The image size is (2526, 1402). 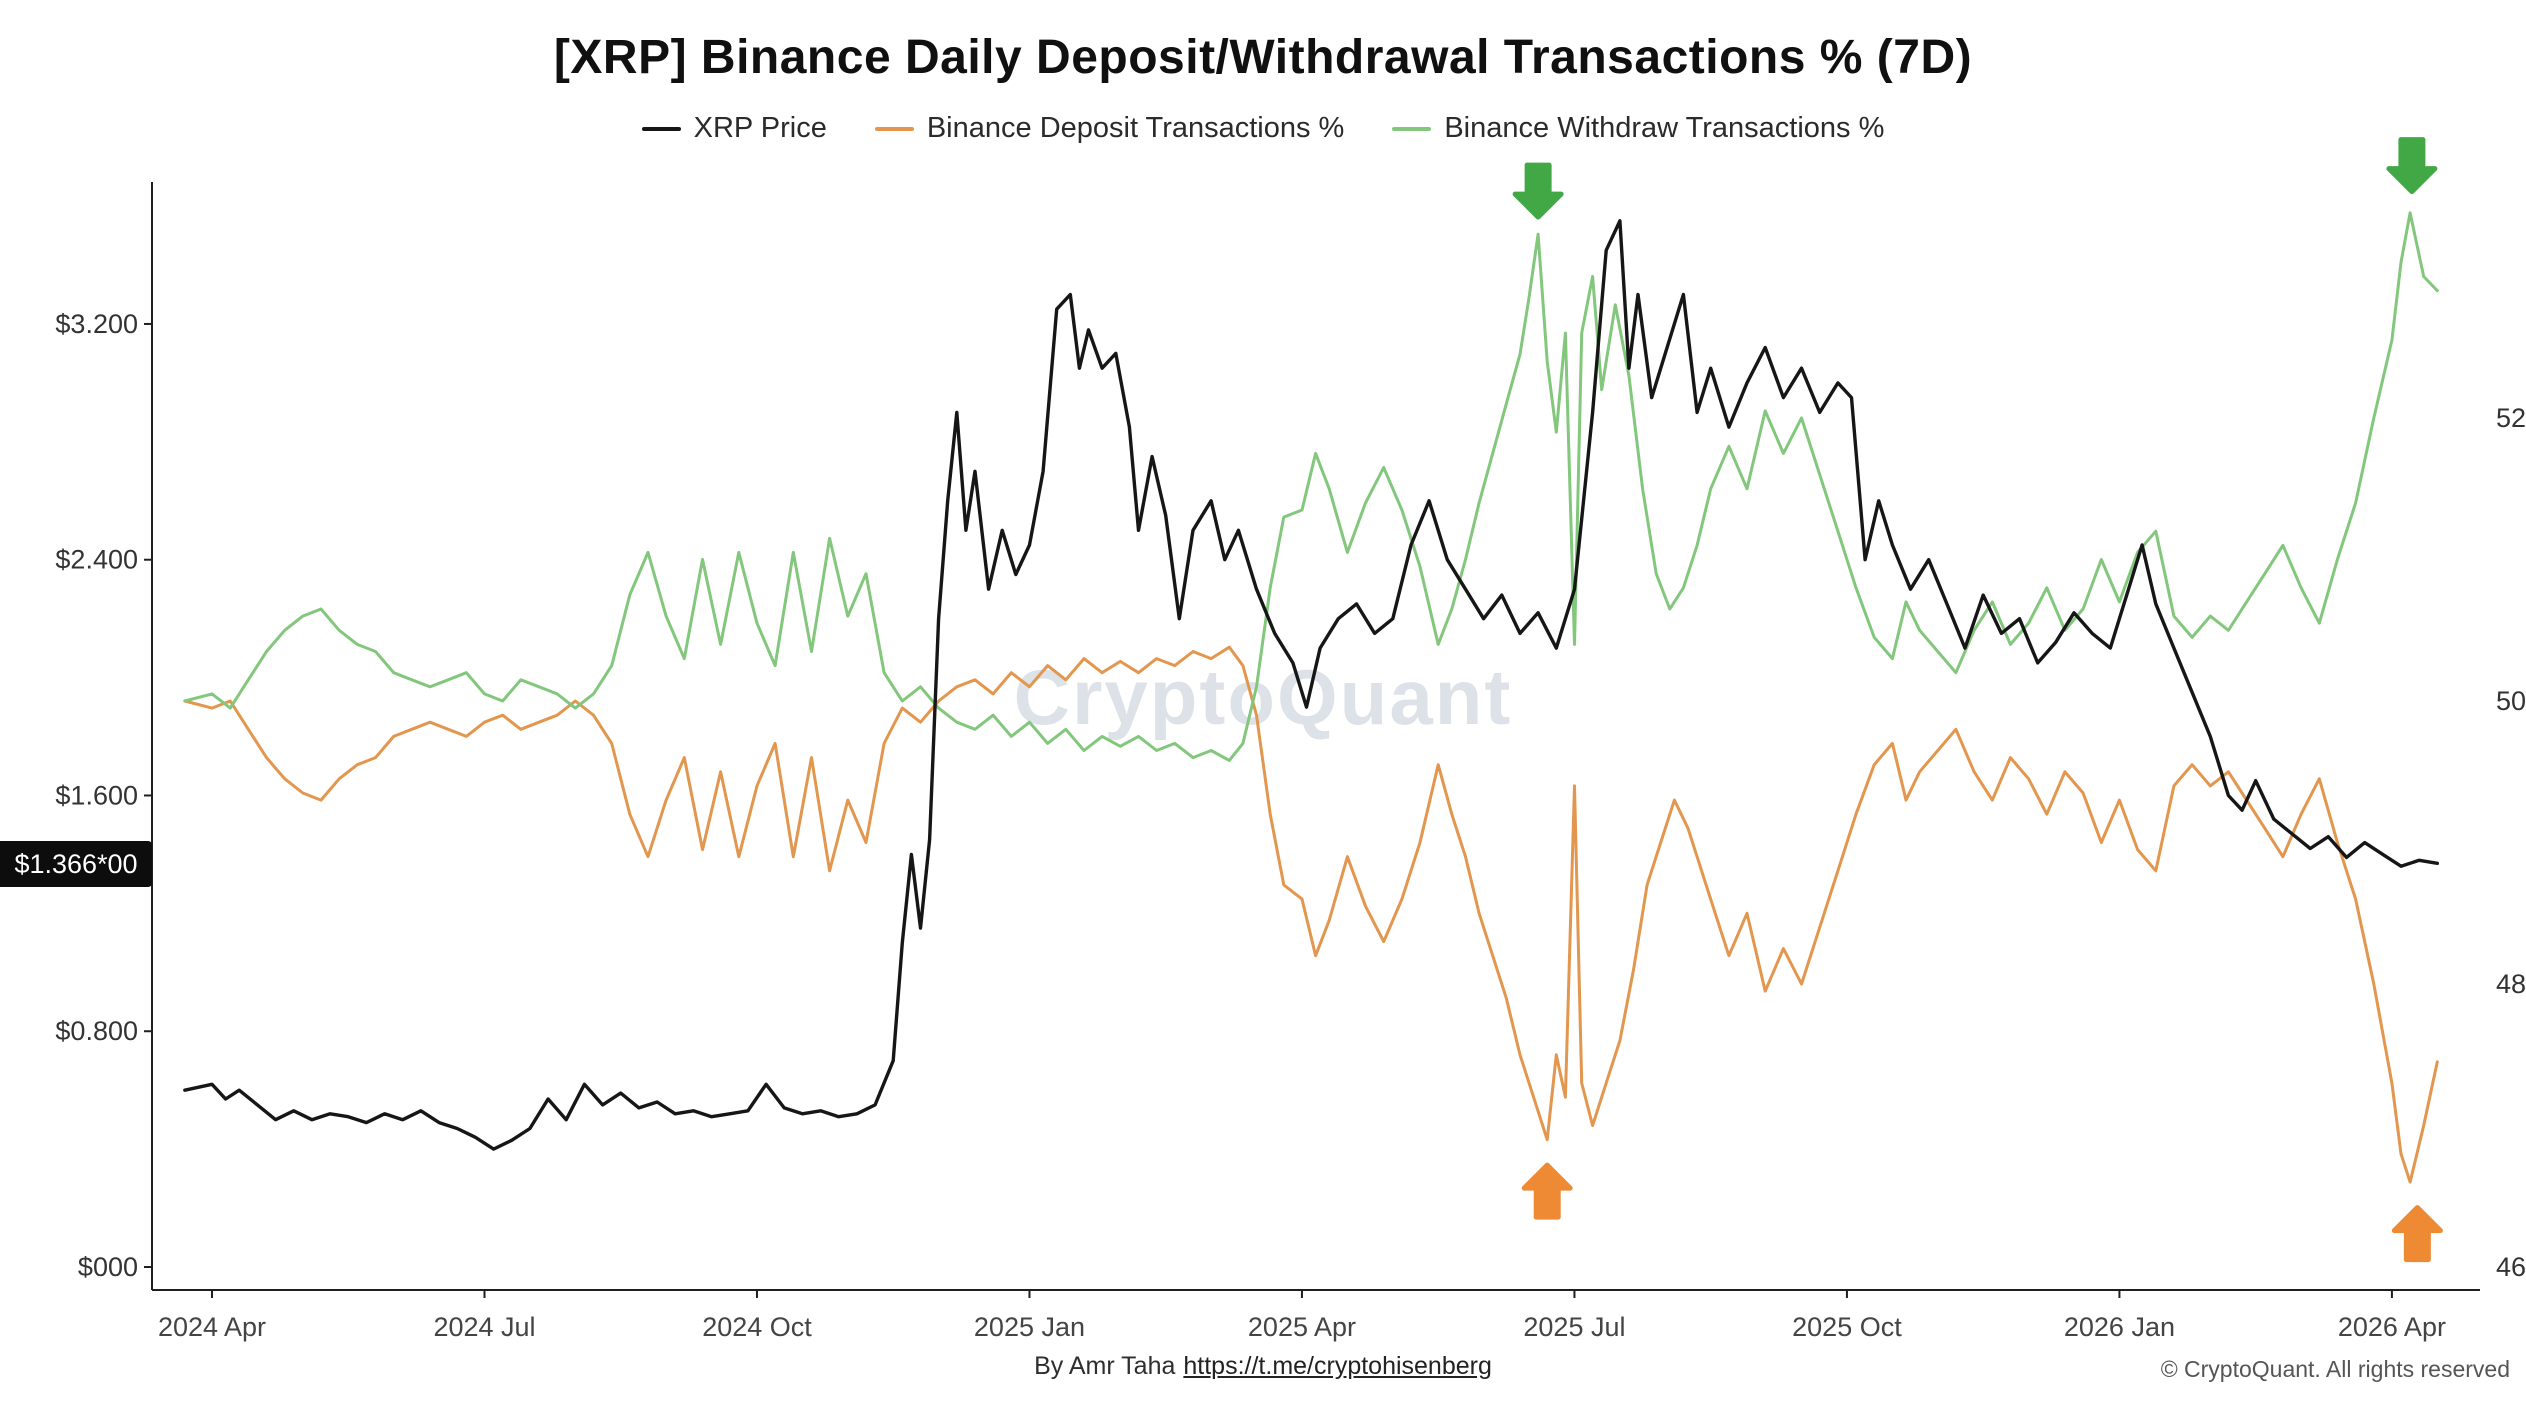 I want to click on legend-label: XRP Price, so click(x=760, y=128).